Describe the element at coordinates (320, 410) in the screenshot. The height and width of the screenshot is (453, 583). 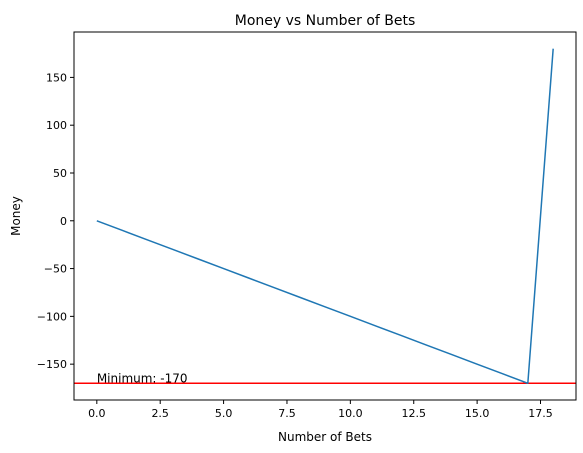
I see `x-axis: 0.0 2.5 5.0 7.5 10.0 12.5 15.0 17.5` at that location.